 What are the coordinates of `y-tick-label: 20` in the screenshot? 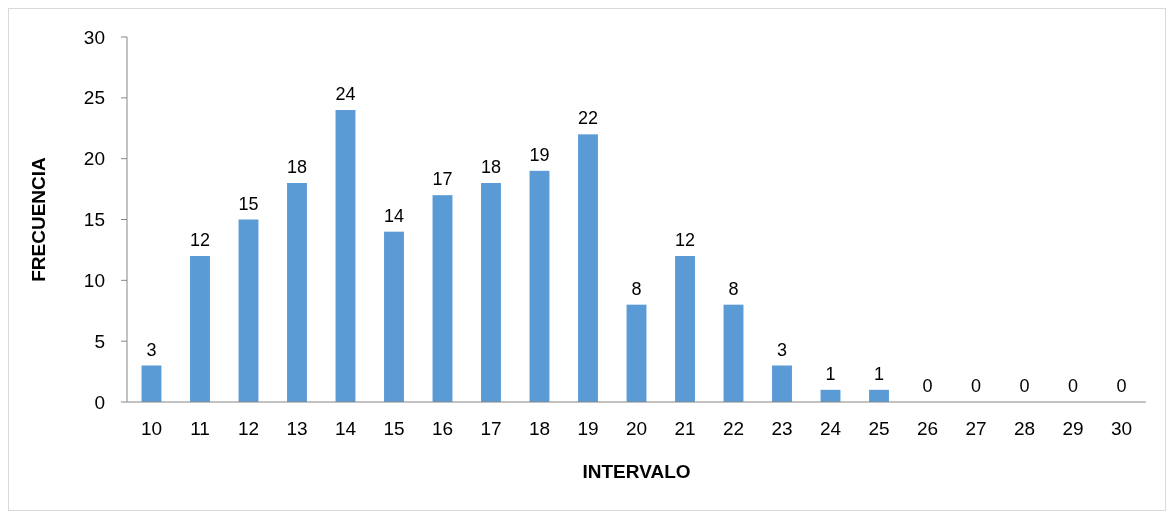 It's located at (94, 159).